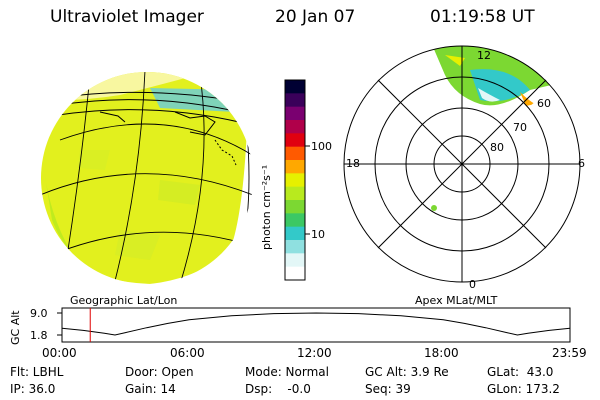  What do you see at coordinates (59, 353) in the screenshot?
I see `x-tick-label-0000: 00:00` at bounding box center [59, 353].